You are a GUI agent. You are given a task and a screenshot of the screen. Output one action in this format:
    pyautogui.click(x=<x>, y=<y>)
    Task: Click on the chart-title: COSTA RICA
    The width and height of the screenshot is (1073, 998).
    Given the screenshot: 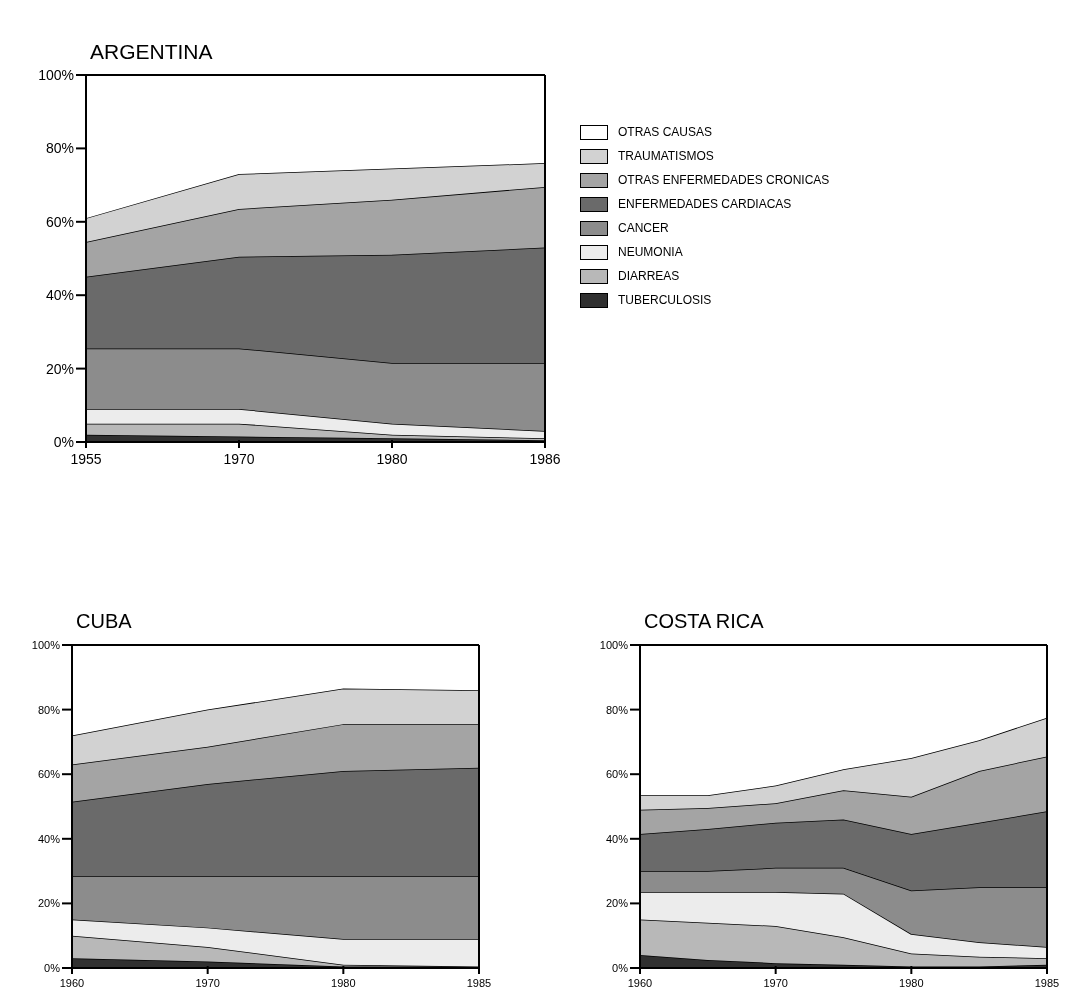 What is the action you would take?
    pyautogui.click(x=704, y=621)
    